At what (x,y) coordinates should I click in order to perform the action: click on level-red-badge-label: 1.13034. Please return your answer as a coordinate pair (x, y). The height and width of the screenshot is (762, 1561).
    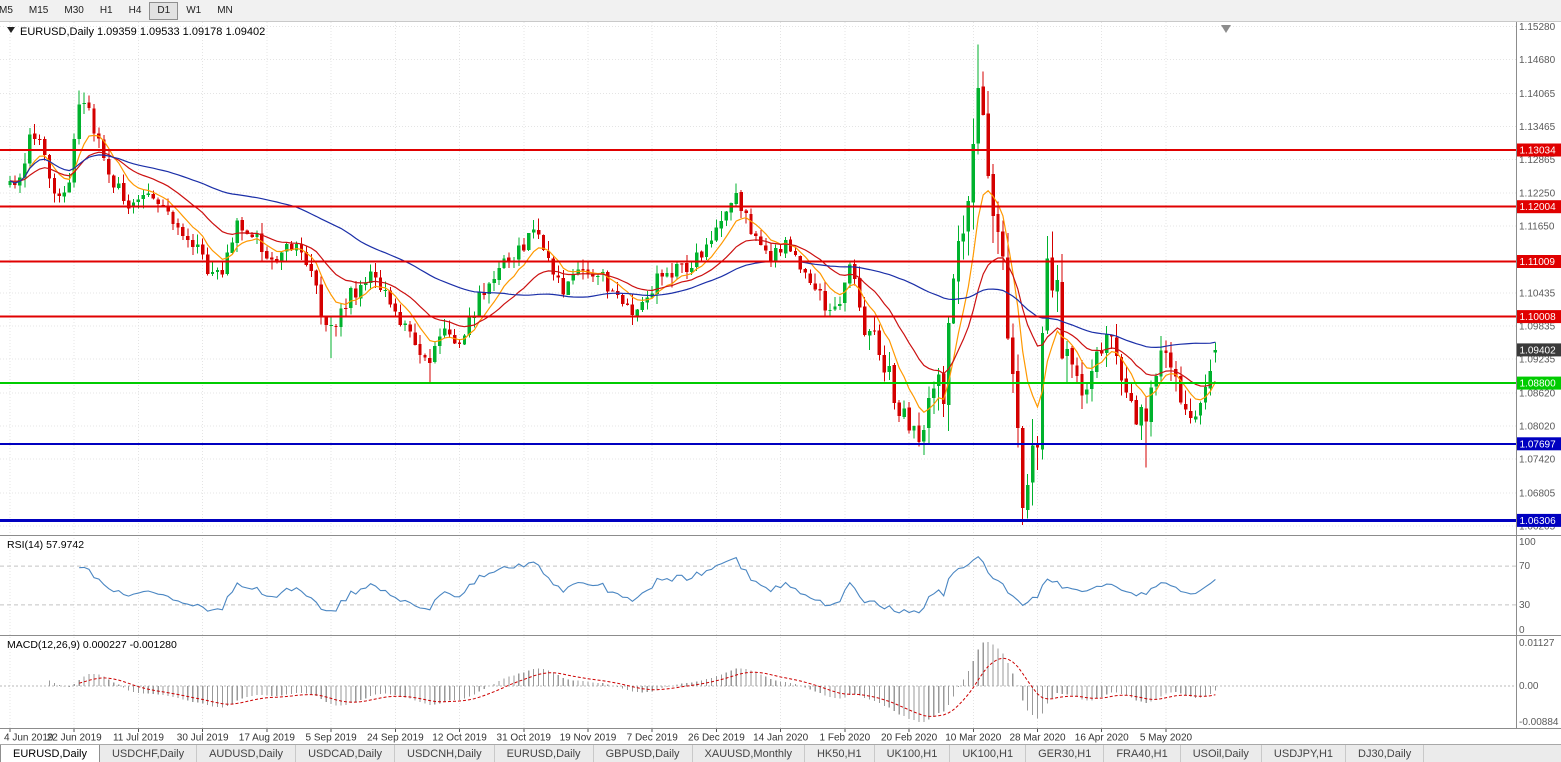
    Looking at the image, I should click on (1538, 151).